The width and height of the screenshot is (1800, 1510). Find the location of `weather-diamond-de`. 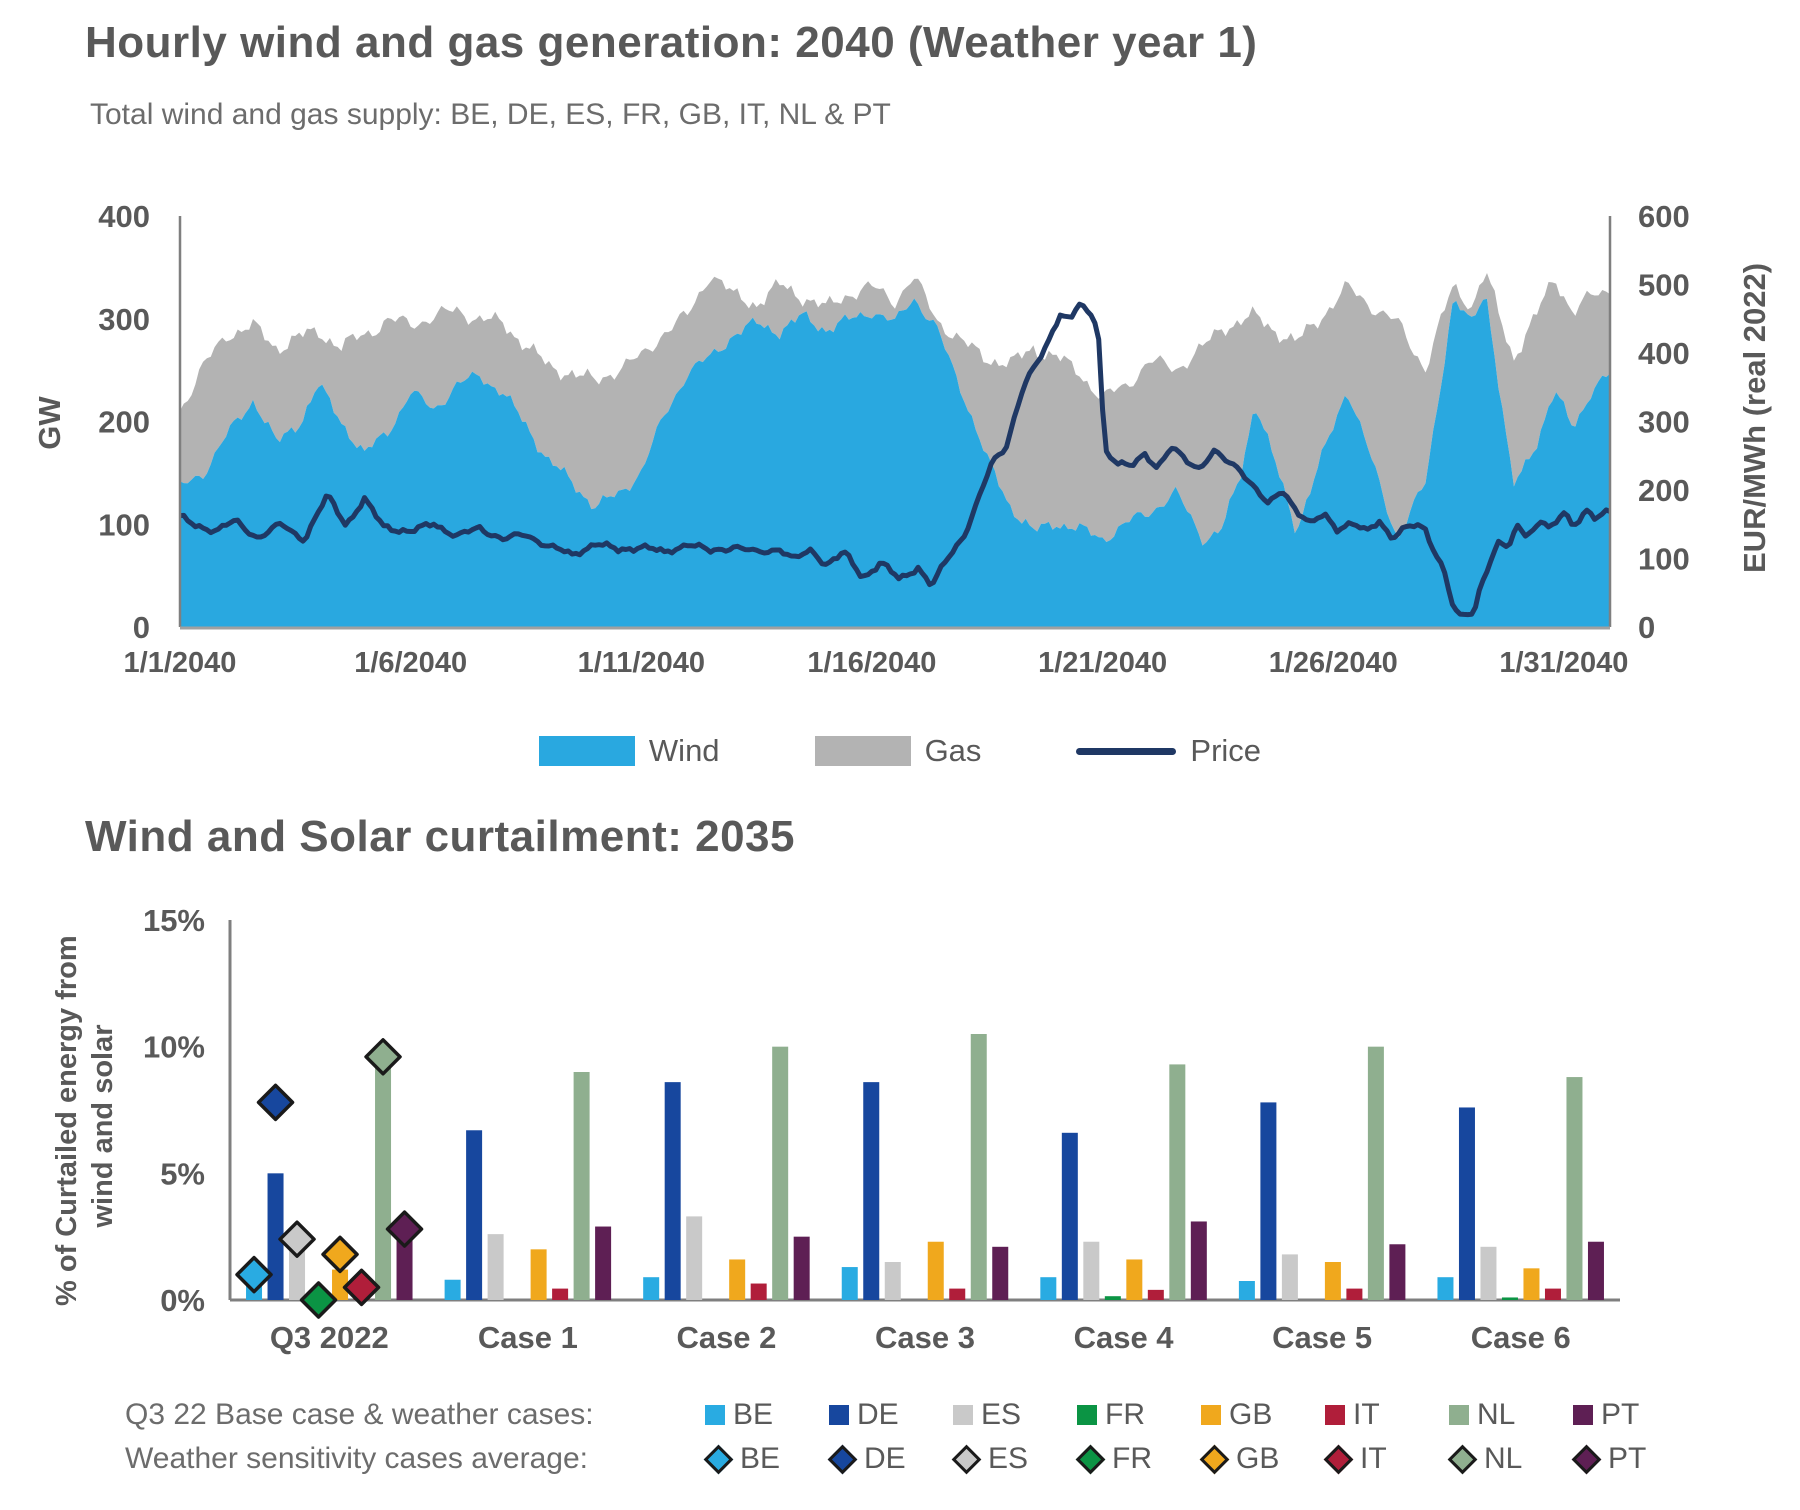

weather-diamond-de is located at coordinates (275, 1102).